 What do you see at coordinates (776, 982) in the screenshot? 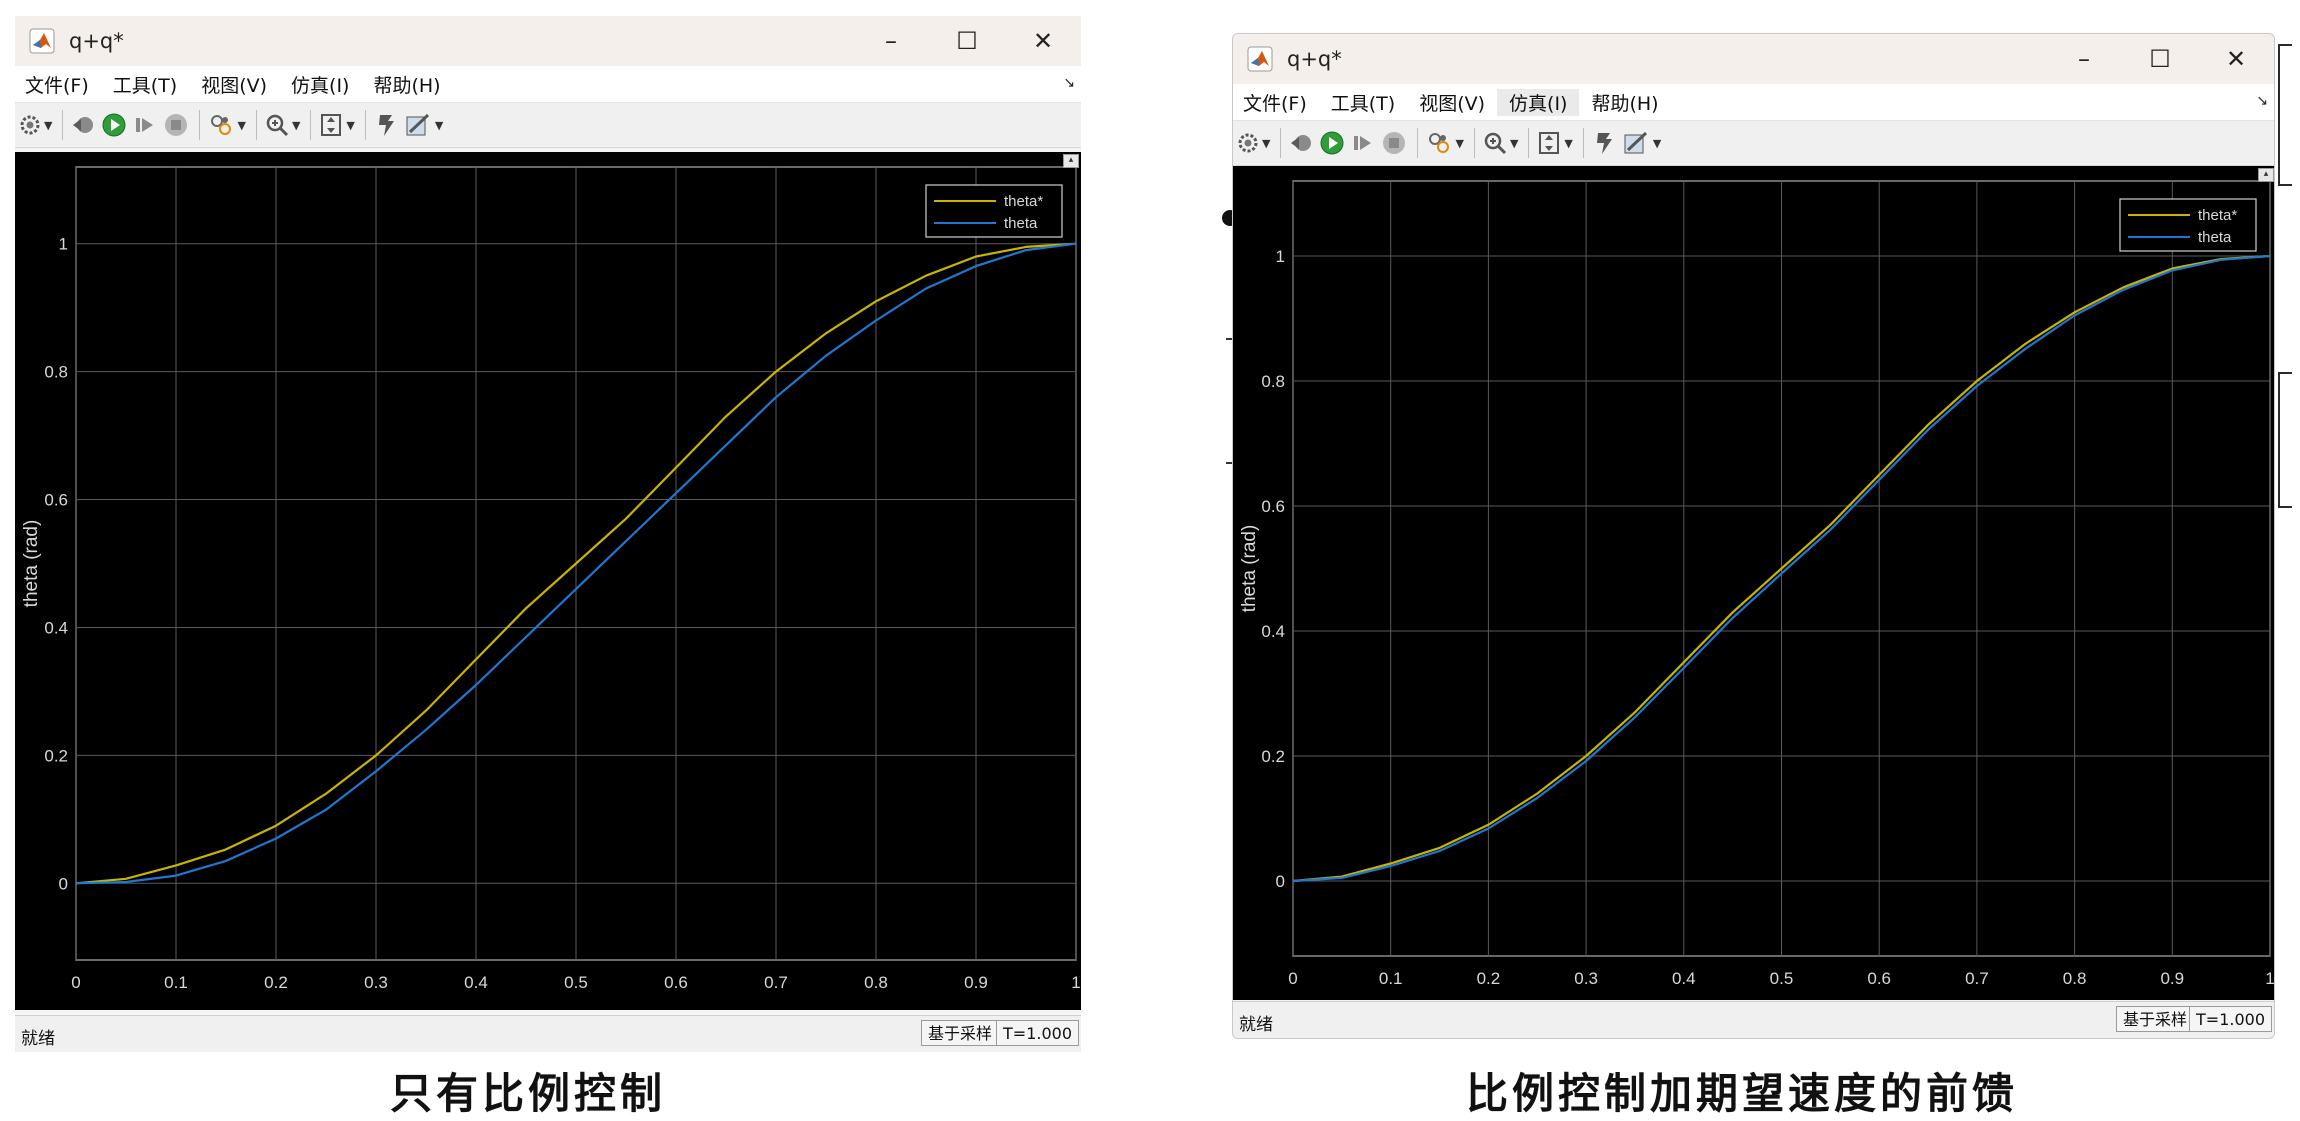
I see `x-tick-label: 0.7` at bounding box center [776, 982].